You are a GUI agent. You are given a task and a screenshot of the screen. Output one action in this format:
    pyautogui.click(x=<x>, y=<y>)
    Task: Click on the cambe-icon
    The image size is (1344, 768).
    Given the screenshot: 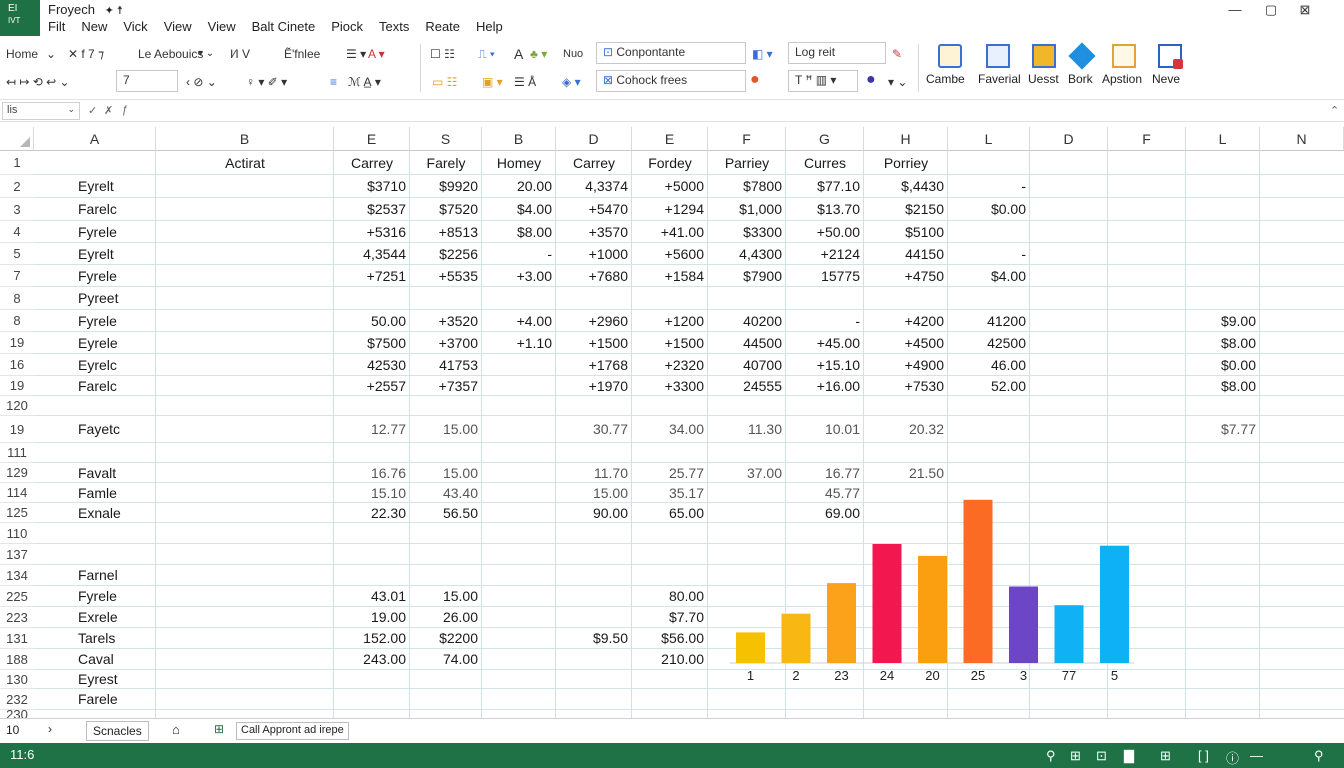 What is the action you would take?
    pyautogui.click(x=950, y=56)
    